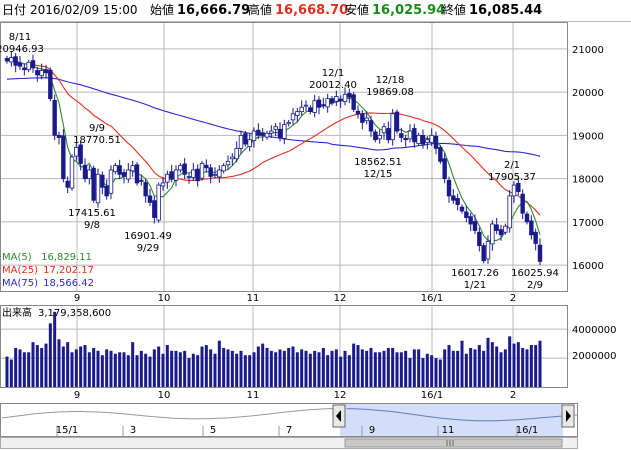 This screenshot has width=631, height=450. What do you see at coordinates (22, 49) in the screenshot?
I see `price-annotation: 20946.93` at bounding box center [22, 49].